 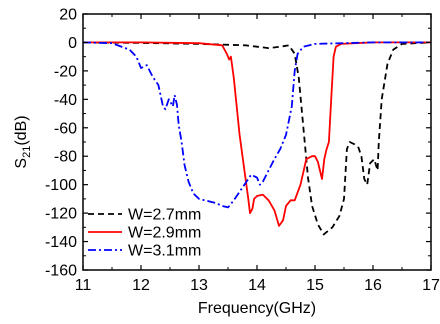 What do you see at coordinates (61, 242) in the screenshot?
I see `y-tick-label: -140` at bounding box center [61, 242].